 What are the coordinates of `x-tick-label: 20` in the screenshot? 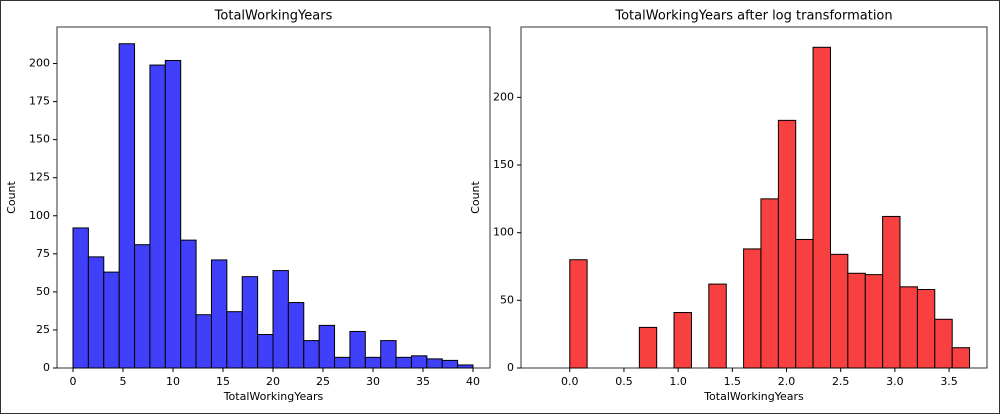 It's located at (273, 381).